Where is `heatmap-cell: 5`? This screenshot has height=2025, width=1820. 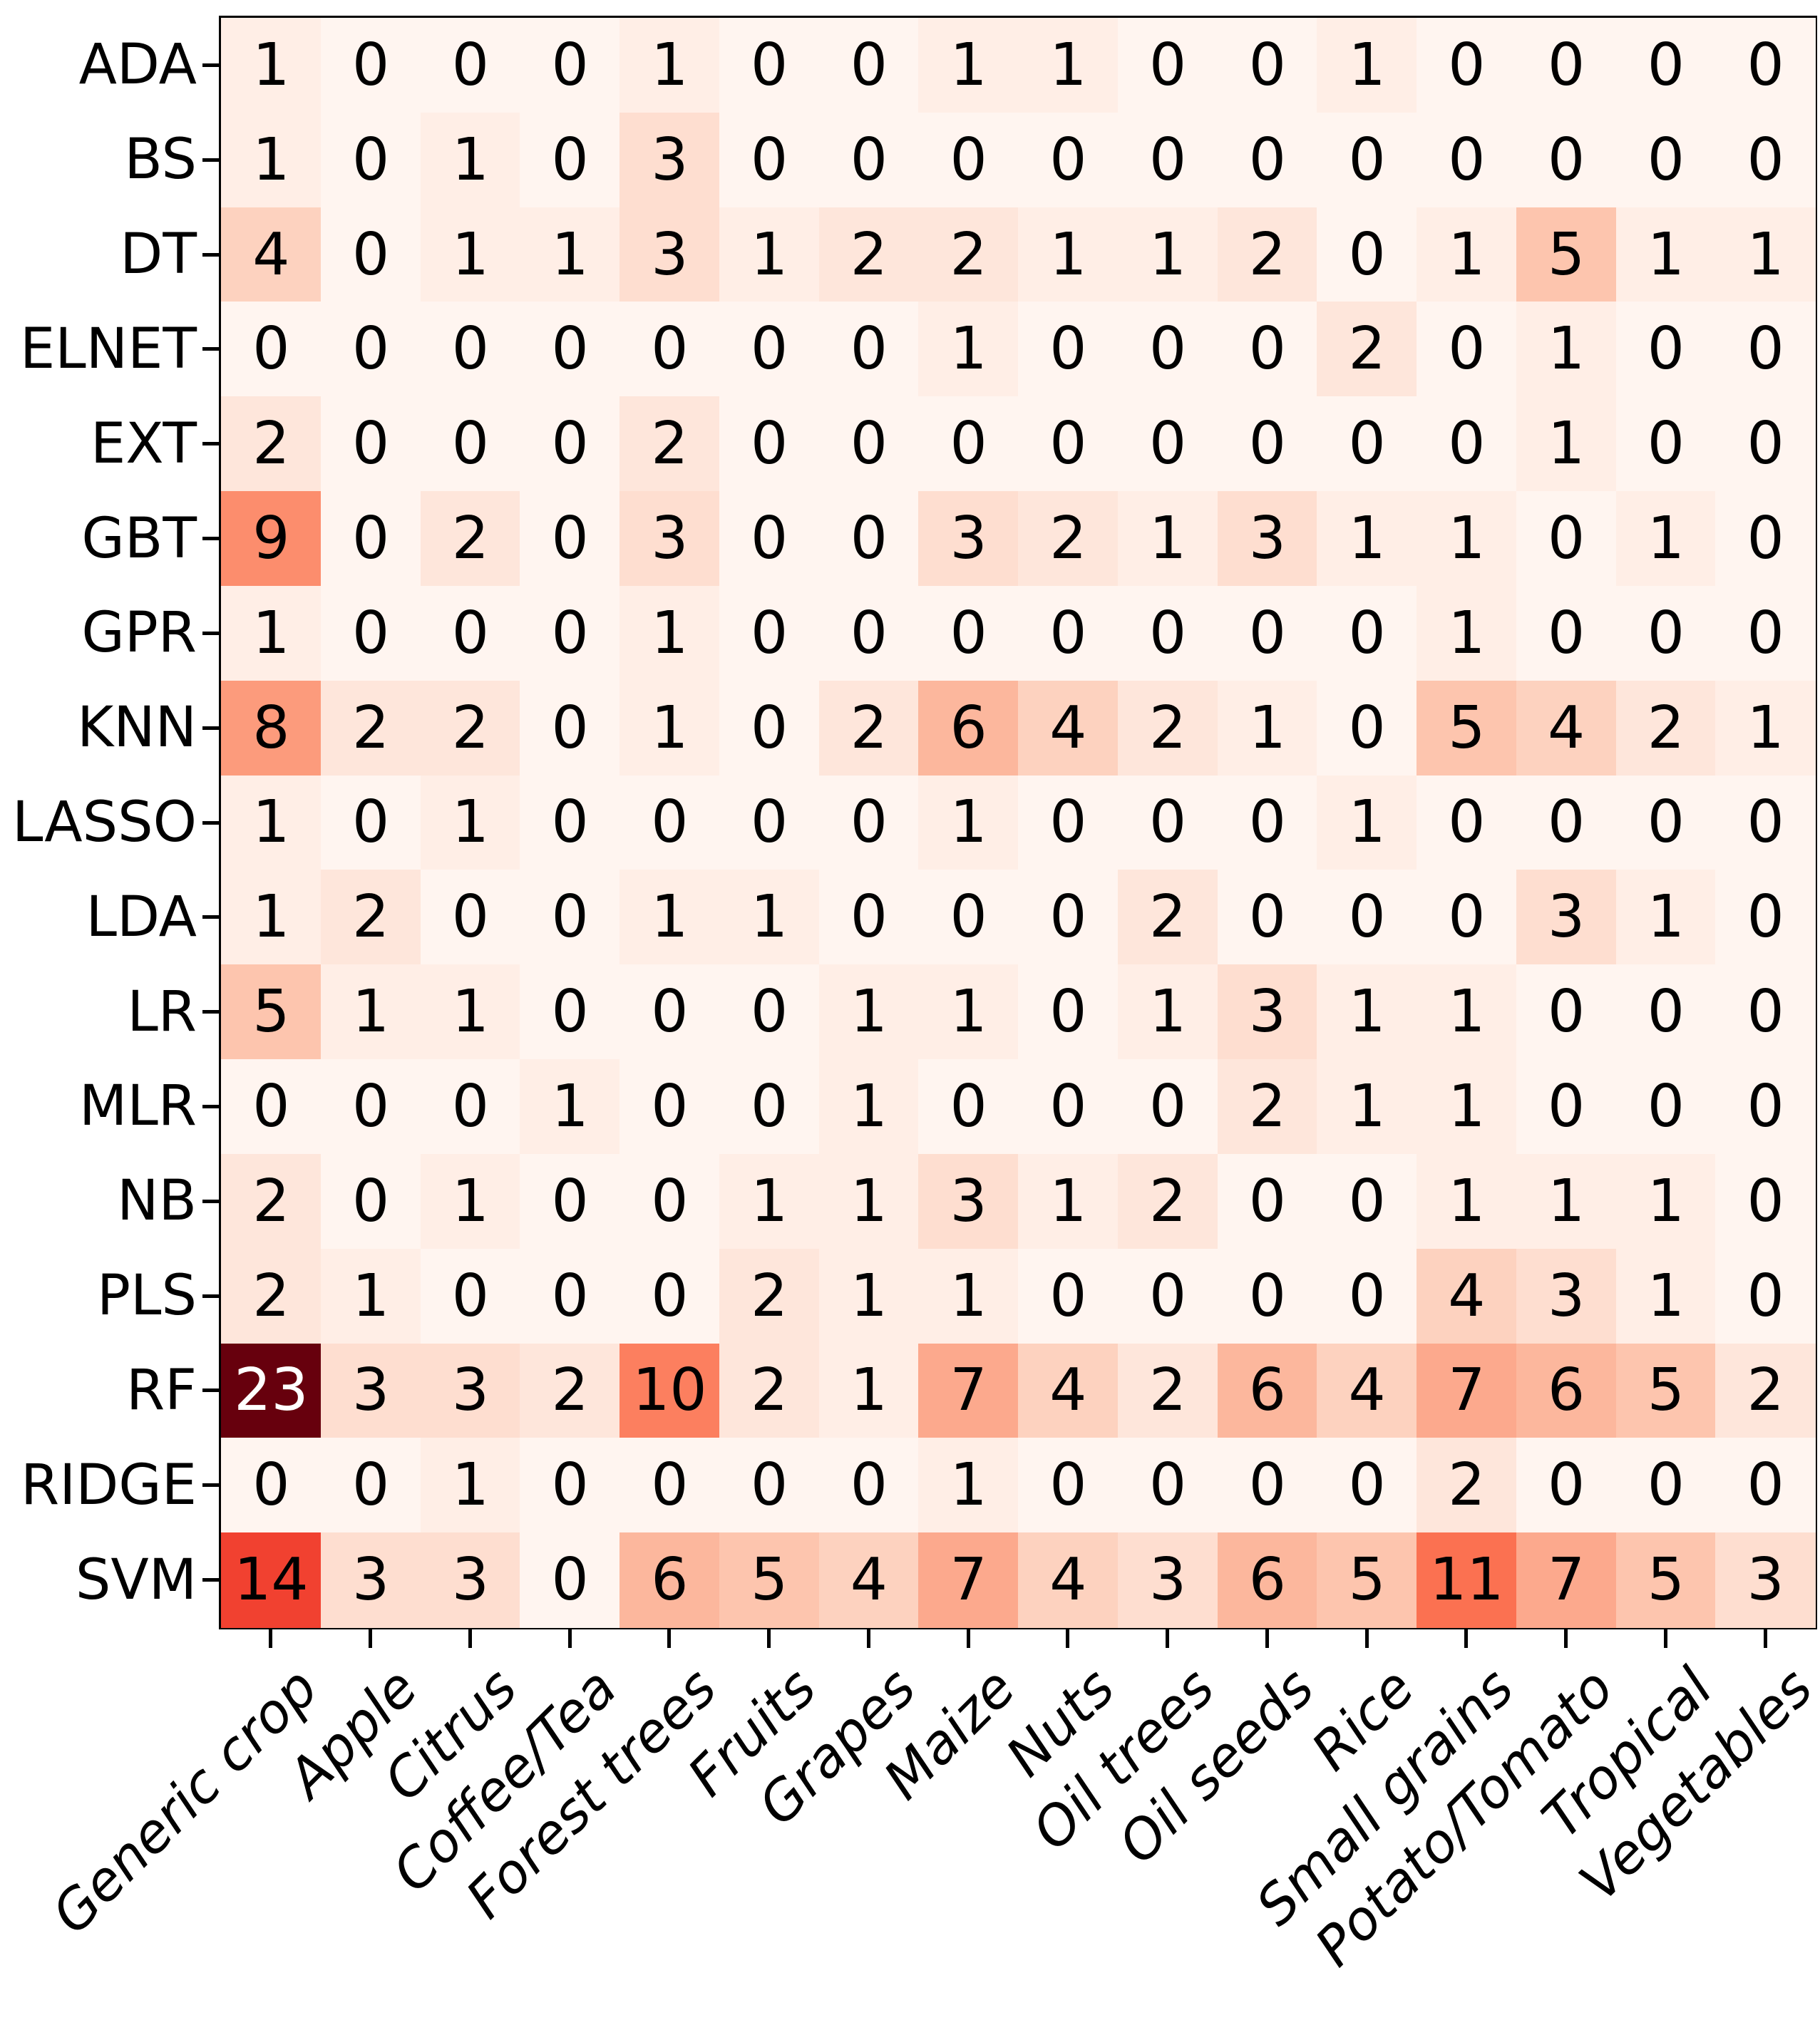 heatmap-cell: 5 is located at coordinates (1367, 1580).